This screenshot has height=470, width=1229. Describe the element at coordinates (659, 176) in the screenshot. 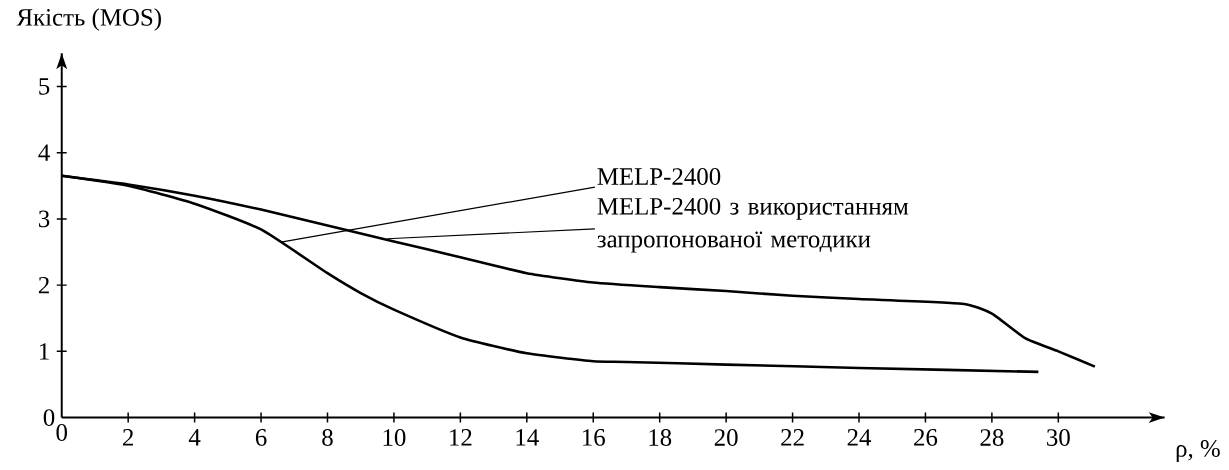

I see `annotation: MELP-2400` at that location.